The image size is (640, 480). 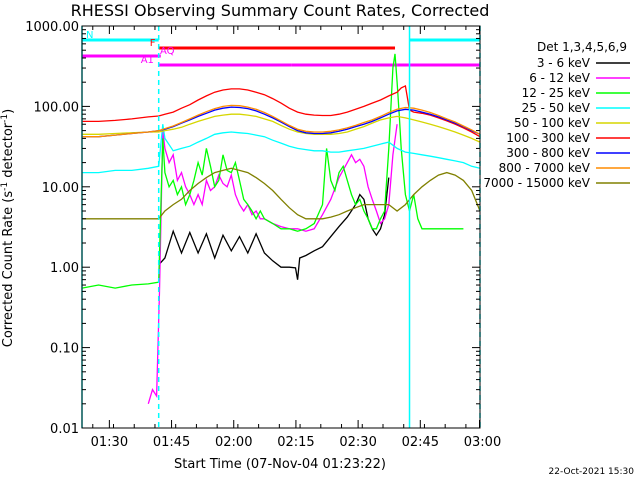 I want to click on y-tick-label: 1000.00, so click(x=52, y=27).